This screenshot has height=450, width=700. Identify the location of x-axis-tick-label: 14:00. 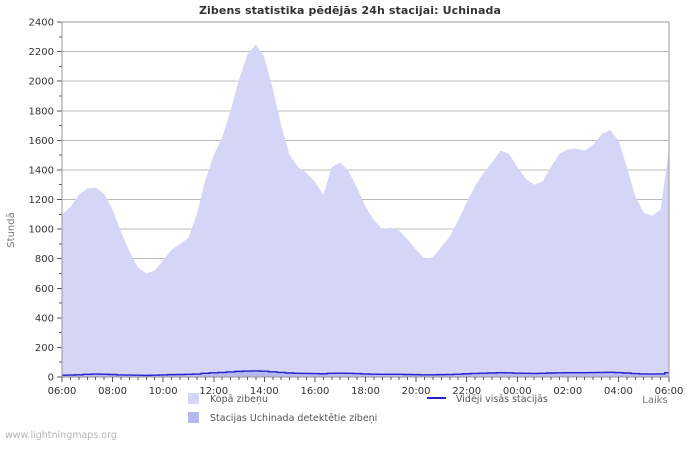
(264, 391).